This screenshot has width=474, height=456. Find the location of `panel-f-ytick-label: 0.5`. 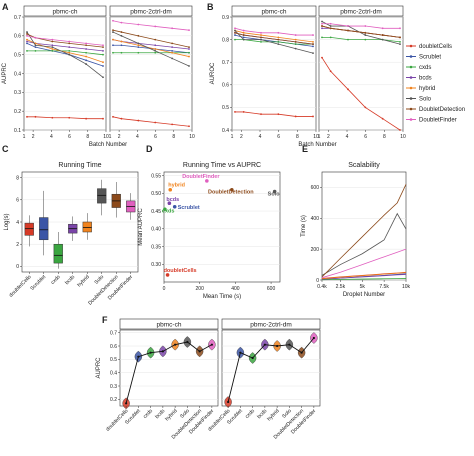

panel-f-ytick-label: 0.5 is located at coordinates (113, 360).